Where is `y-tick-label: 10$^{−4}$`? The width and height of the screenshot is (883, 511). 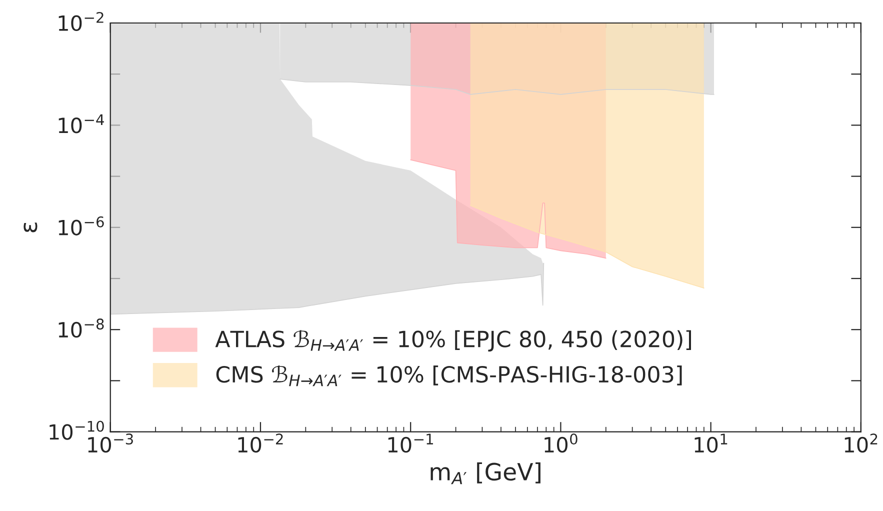 y-tick-label: 10$^{−4}$ is located at coordinates (81, 124).